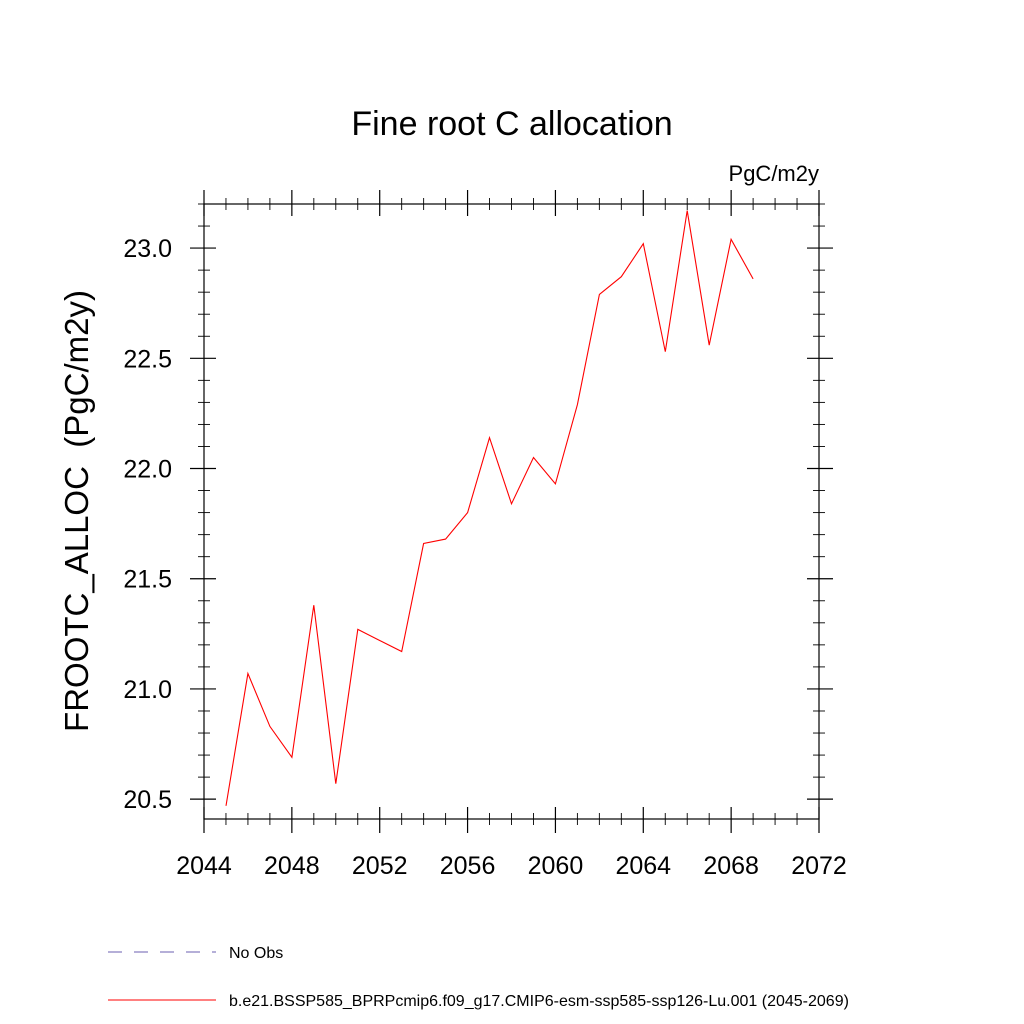 The image size is (1024, 1024). What do you see at coordinates (147, 580) in the screenshot?
I see `y-tick-label: 21.5` at bounding box center [147, 580].